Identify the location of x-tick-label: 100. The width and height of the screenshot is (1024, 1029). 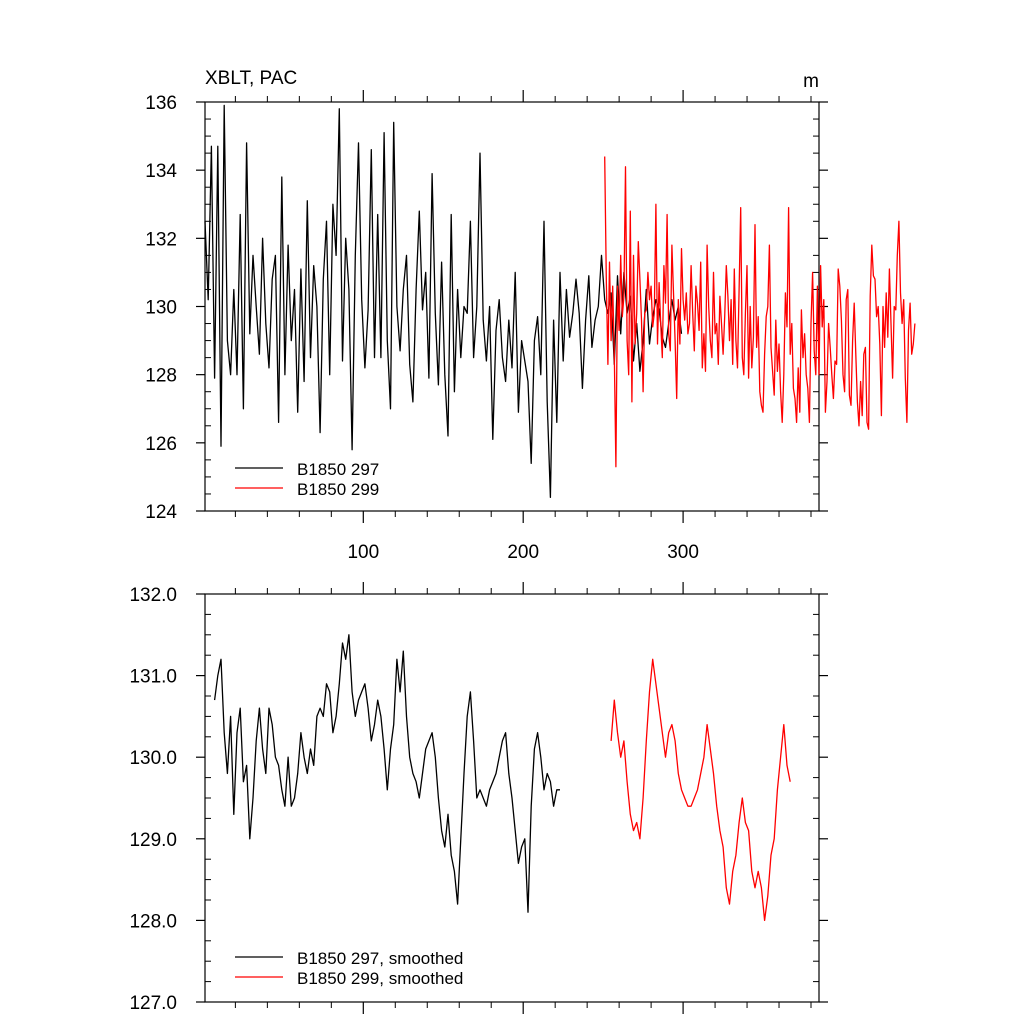
(363, 552).